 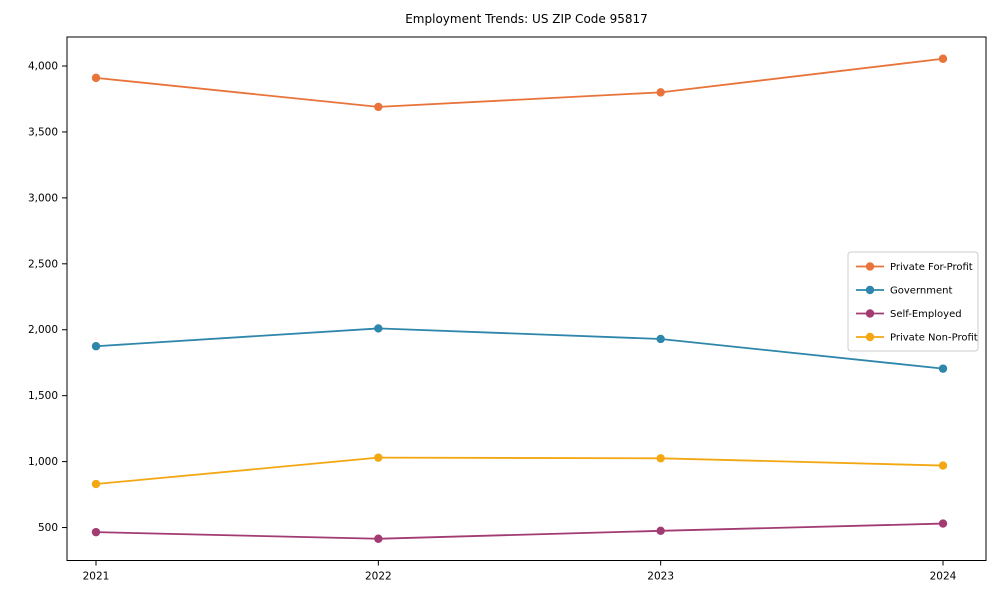 What do you see at coordinates (43, 132) in the screenshot?
I see `y-tick-label: 3,500` at bounding box center [43, 132].